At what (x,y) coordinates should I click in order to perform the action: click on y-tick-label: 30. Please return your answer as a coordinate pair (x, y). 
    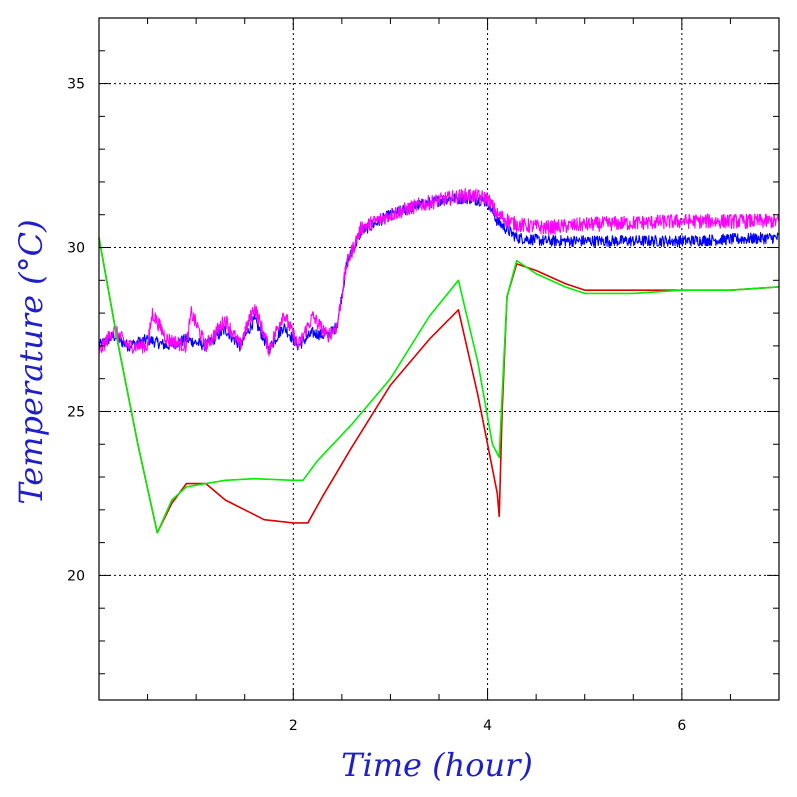
    Looking at the image, I should click on (76, 249).